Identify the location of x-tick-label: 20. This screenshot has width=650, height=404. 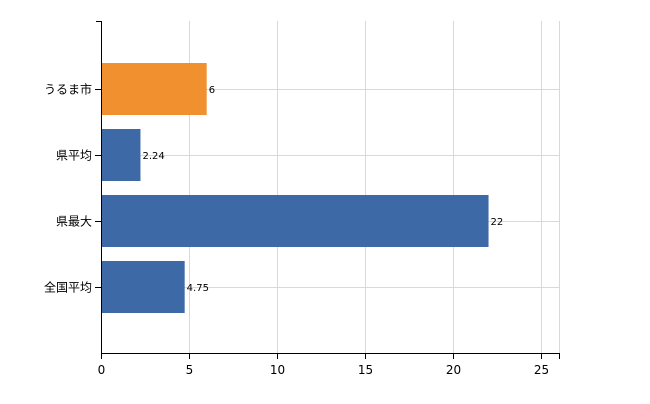
(453, 370).